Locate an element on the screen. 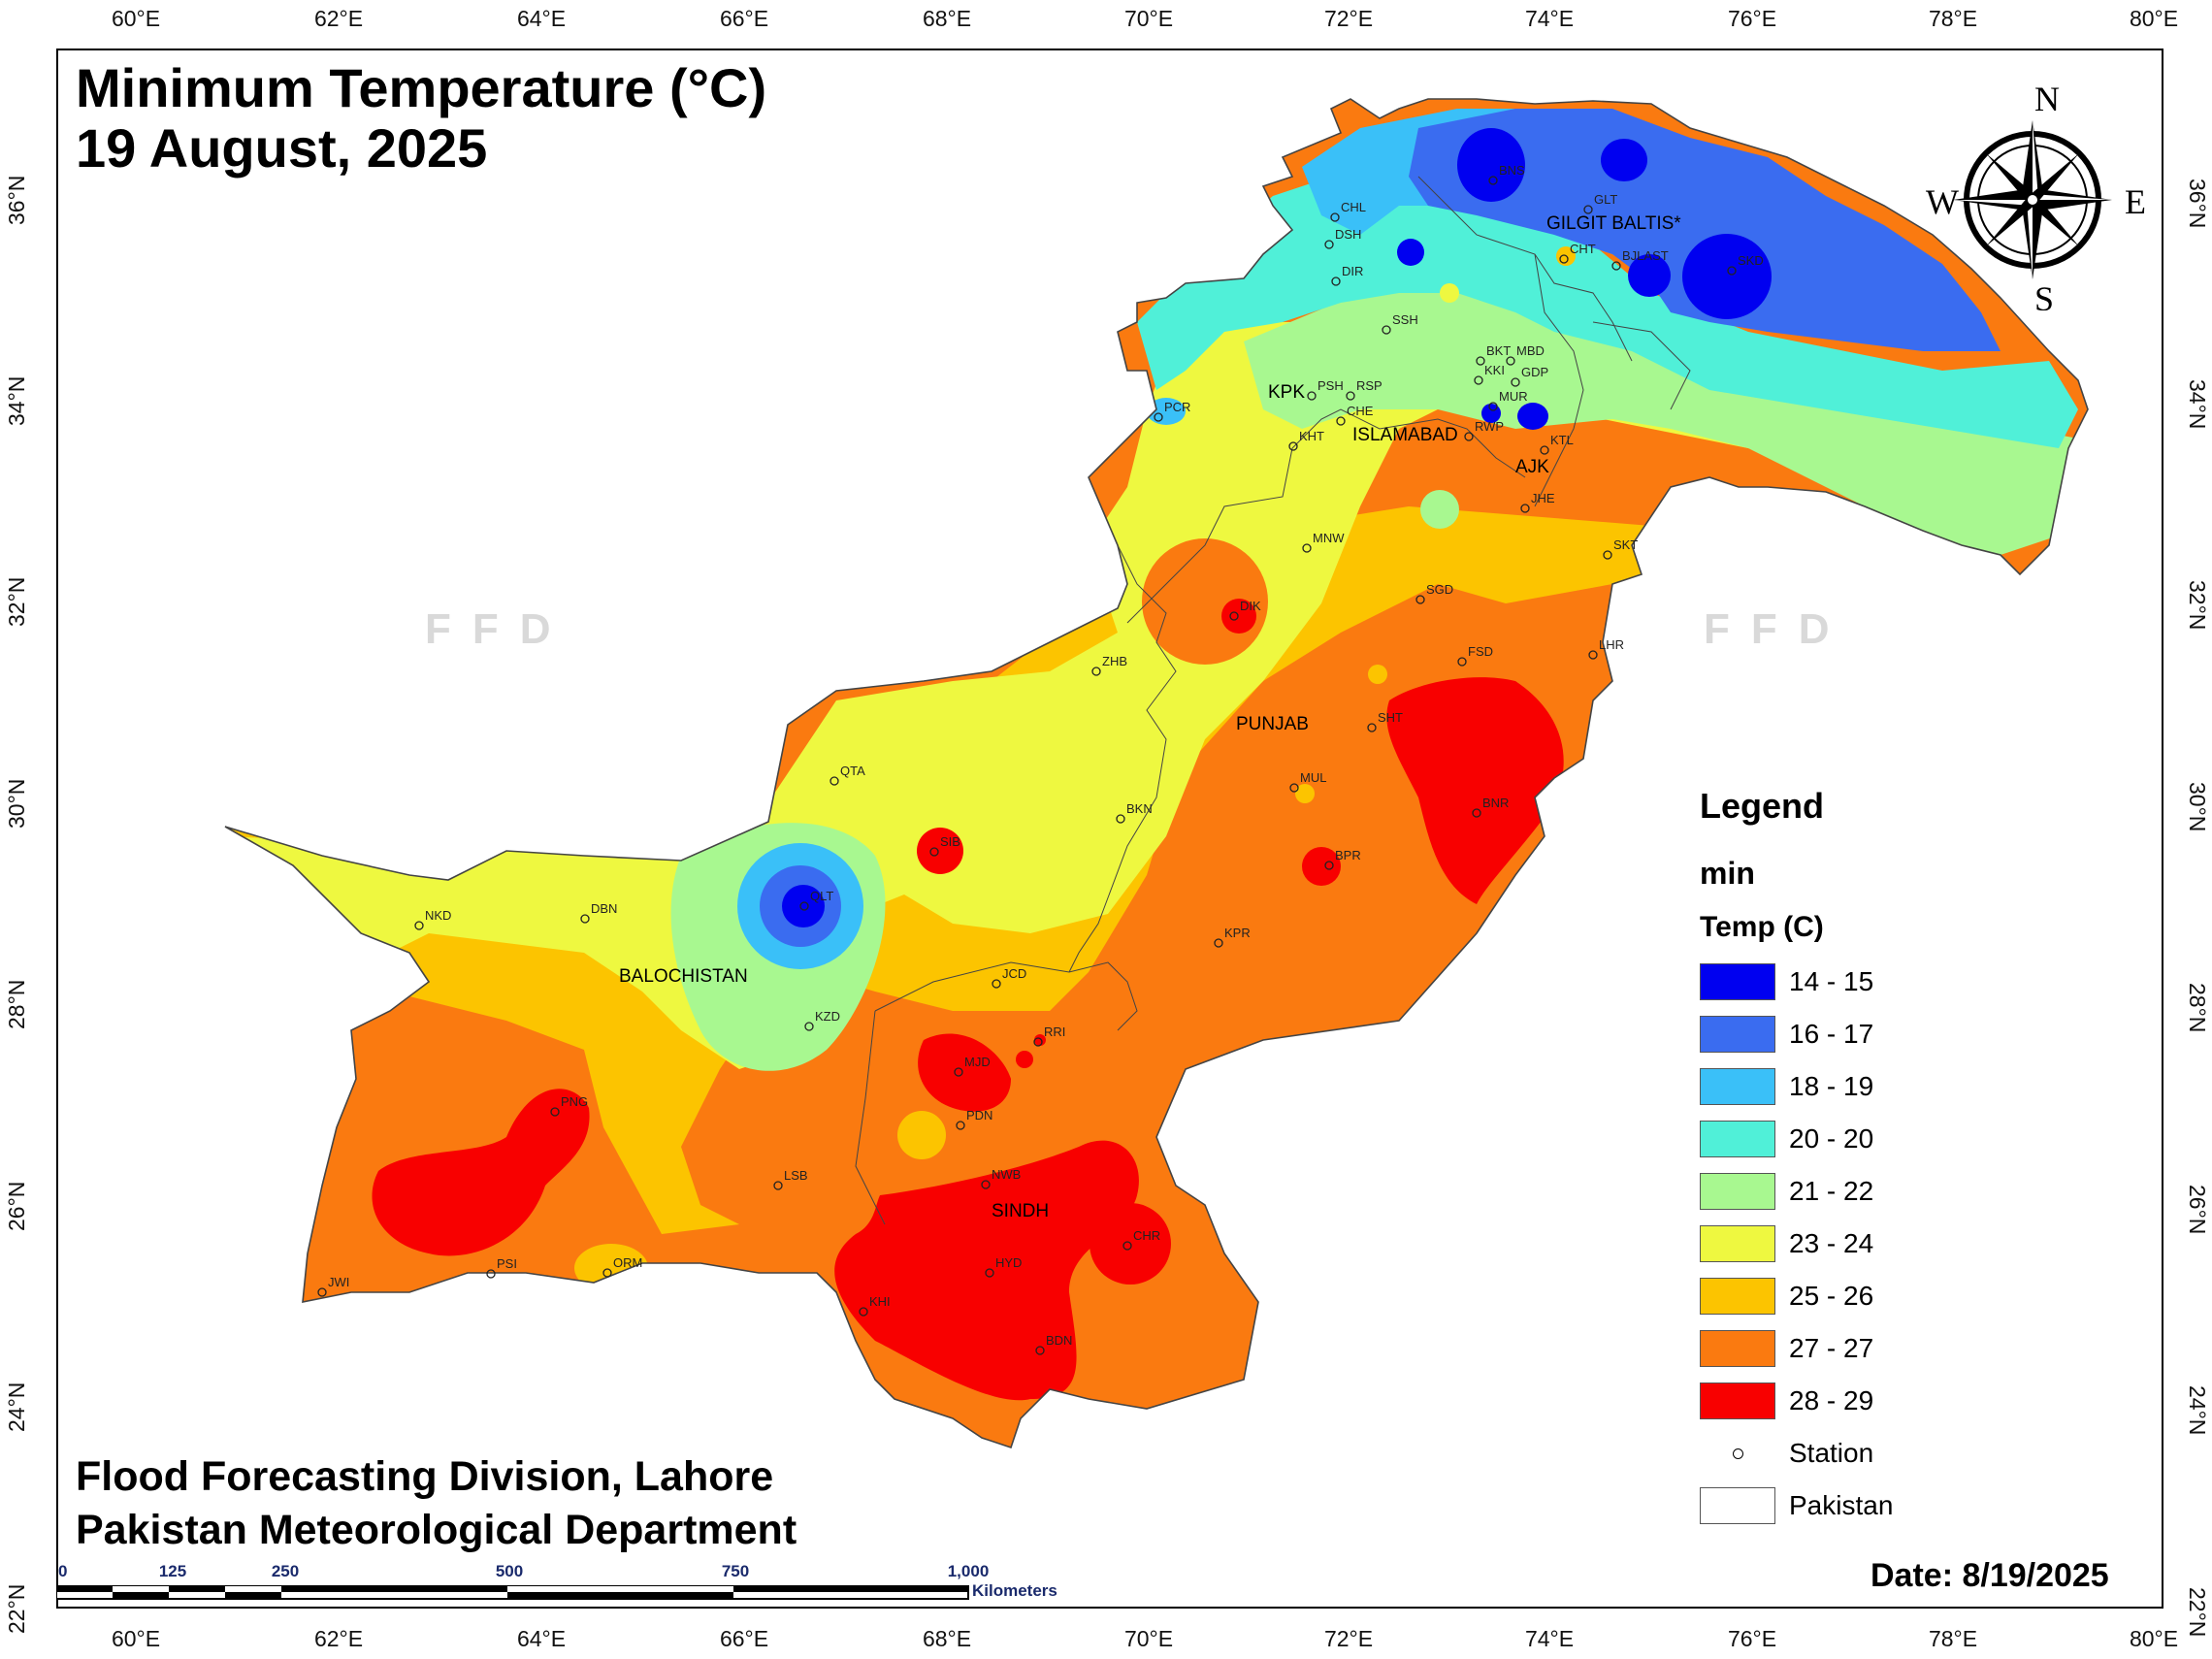 The height and width of the screenshot is (1659, 2212). station-label: RWP is located at coordinates (1490, 427).